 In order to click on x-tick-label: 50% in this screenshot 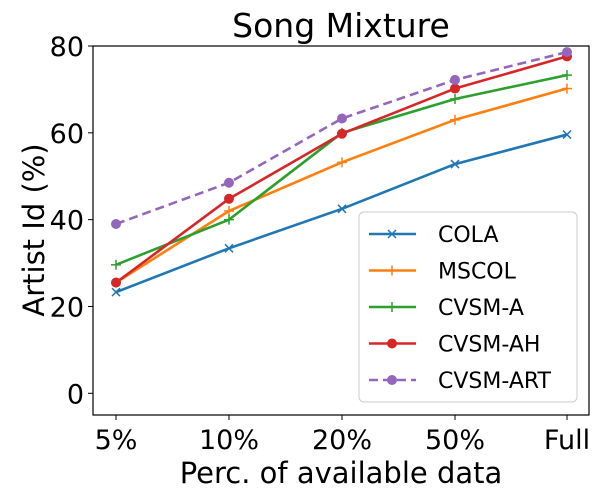, I will do `click(455, 440)`.